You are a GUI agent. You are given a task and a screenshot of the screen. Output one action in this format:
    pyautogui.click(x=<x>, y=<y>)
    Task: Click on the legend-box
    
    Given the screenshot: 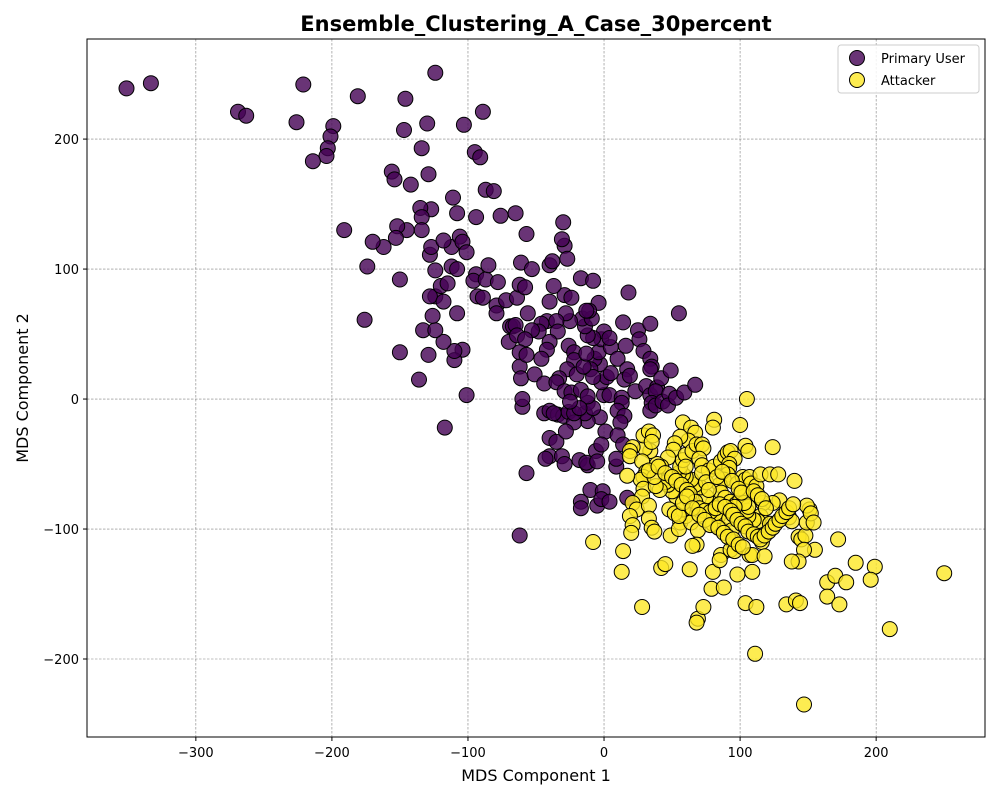 What is the action you would take?
    pyautogui.click(x=908, y=69)
    